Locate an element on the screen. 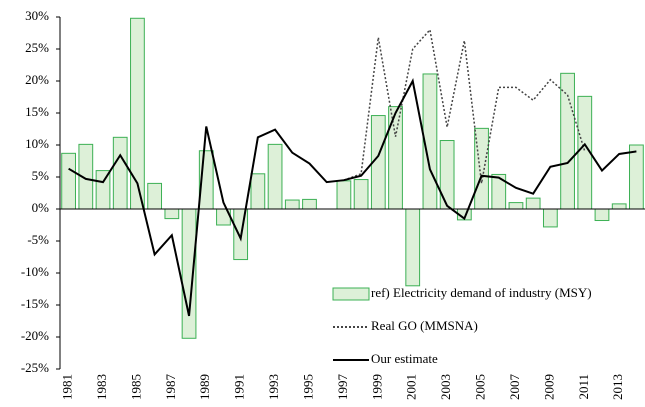 This screenshot has width=645, height=407. x-tick-label: 1981 is located at coordinates (67, 387).